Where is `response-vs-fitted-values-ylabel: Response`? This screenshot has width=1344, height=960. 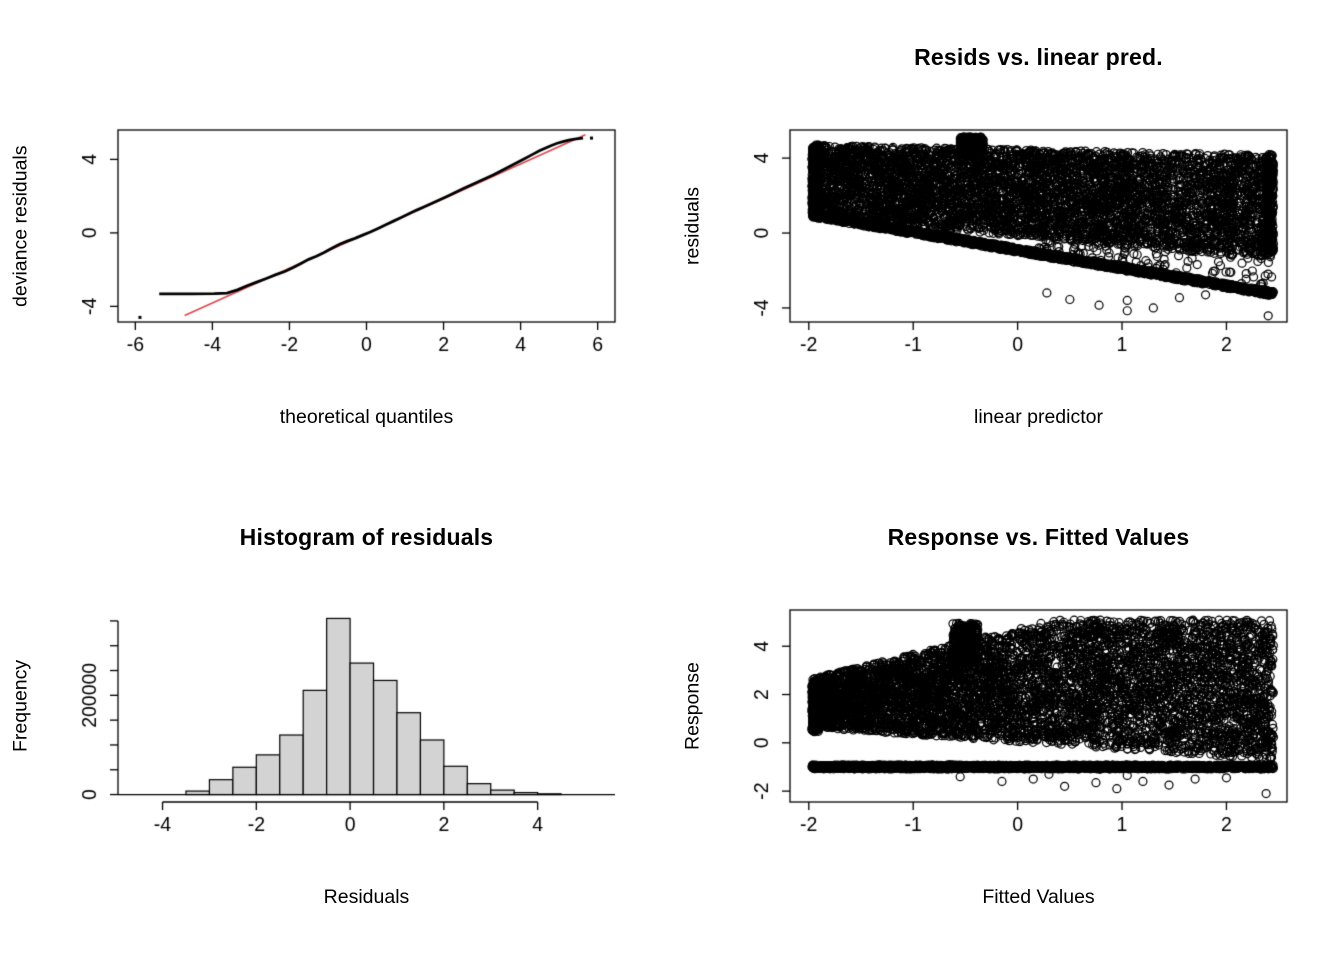
response-vs-fitted-values-ylabel: Response is located at coordinates (693, 706).